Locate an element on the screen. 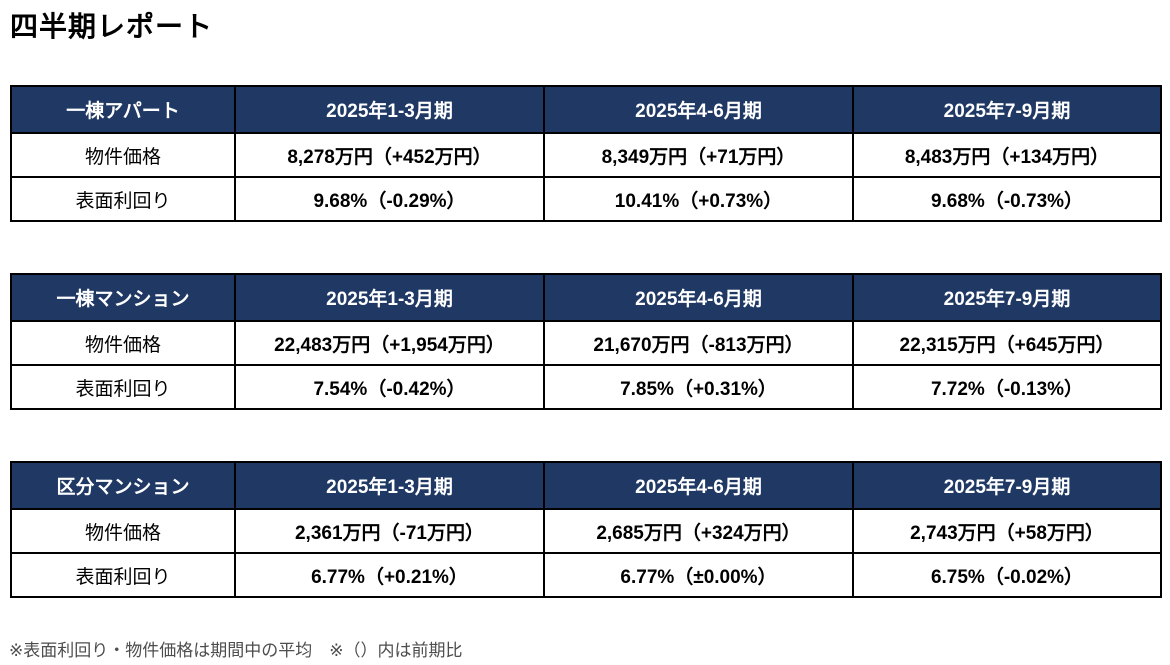 The height and width of the screenshot is (665, 1170). category-header-condo-unit: 区分マンション is located at coordinates (123, 485).